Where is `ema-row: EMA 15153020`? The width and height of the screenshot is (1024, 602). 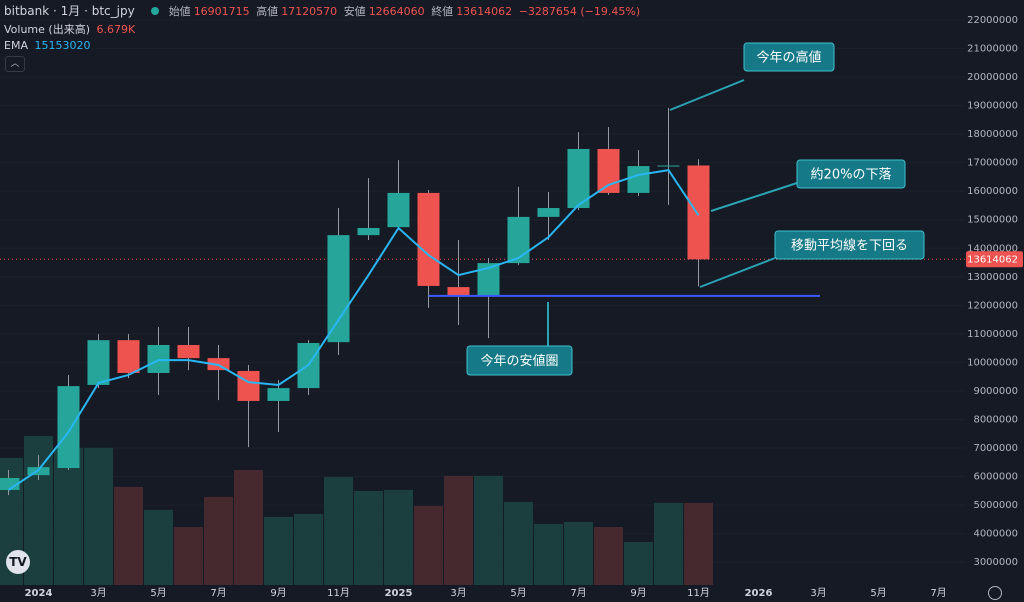 ema-row: EMA 15153020 is located at coordinates (48, 45).